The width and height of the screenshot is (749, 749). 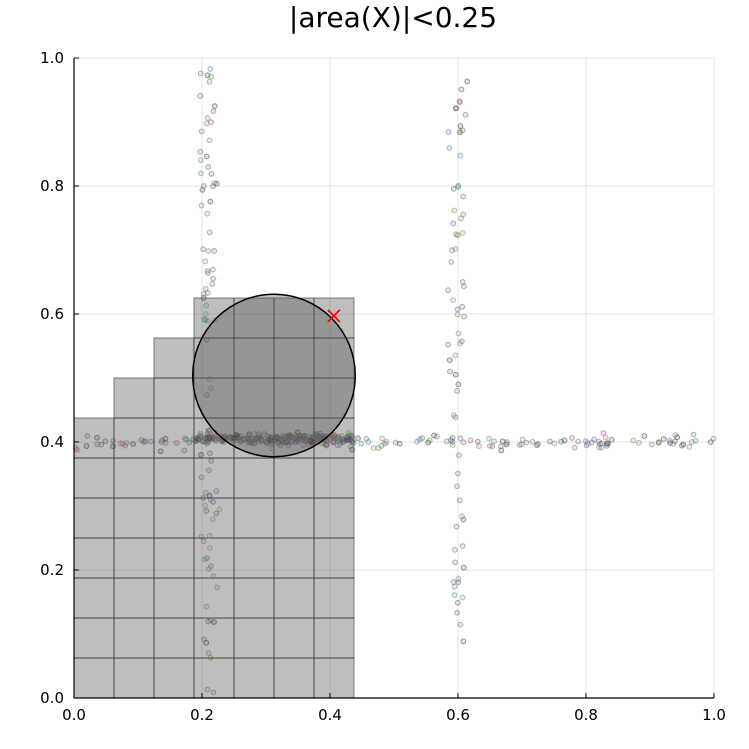 I want to click on x-tick-label-4: 0.8, so click(x=586, y=715).